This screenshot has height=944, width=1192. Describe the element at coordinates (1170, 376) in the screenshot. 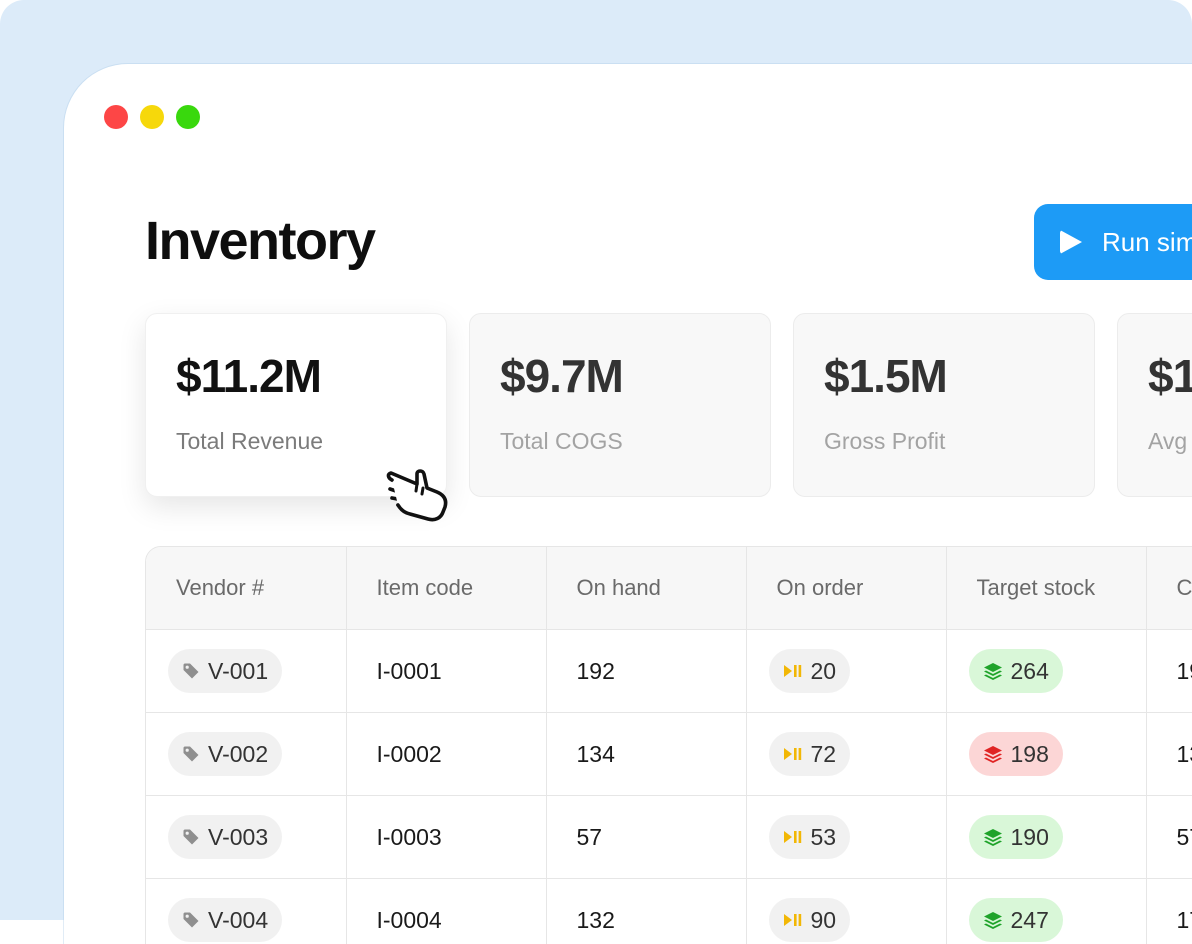

I see `stat-value: $1` at that location.